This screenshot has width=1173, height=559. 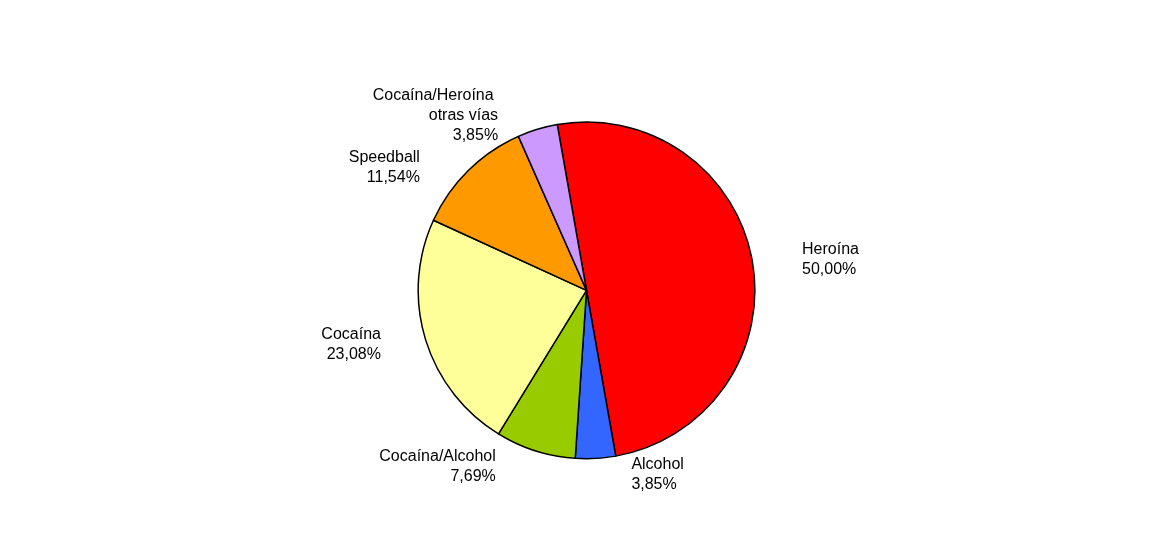 What do you see at coordinates (384, 157) in the screenshot?
I see `slice-label: Speedball` at bounding box center [384, 157].